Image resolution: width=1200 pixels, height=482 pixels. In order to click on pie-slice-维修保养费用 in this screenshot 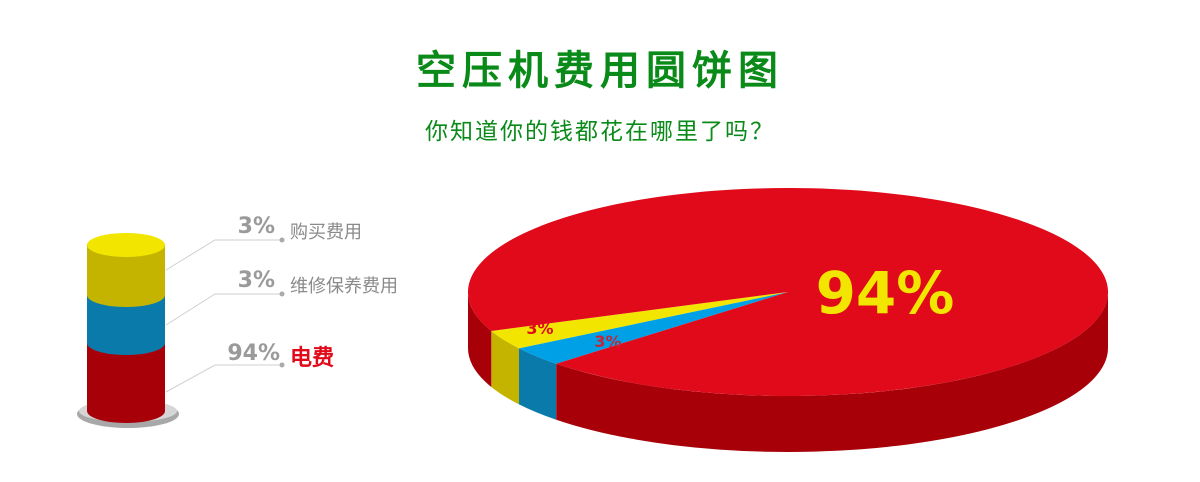, I will do `click(653, 328)`.